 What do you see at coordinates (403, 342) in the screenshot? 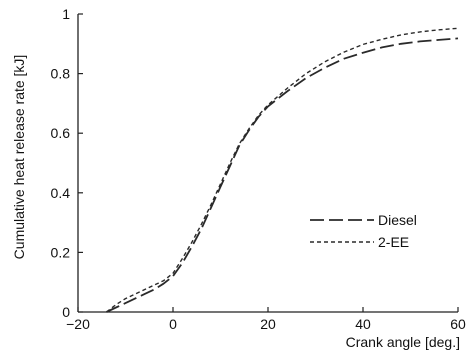
I see `x-axis-title: Crank angle [deg.]` at bounding box center [403, 342].